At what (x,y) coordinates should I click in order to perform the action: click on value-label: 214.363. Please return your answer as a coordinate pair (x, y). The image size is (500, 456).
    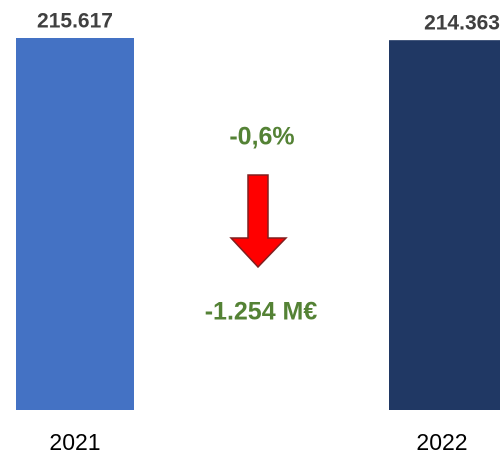
    Looking at the image, I should click on (462, 23).